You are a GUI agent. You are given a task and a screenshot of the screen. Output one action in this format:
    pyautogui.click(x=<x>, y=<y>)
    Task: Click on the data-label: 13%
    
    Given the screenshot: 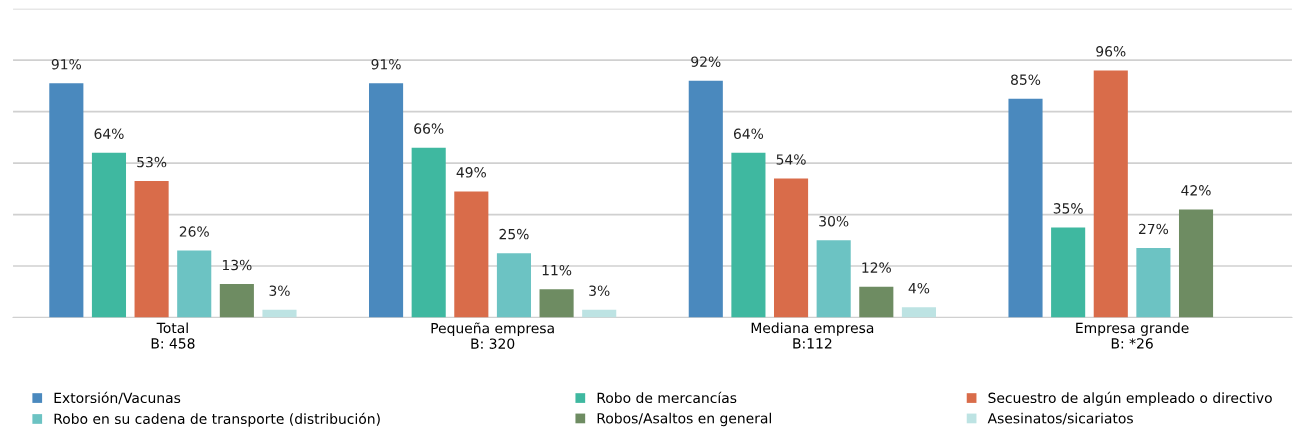 What is the action you would take?
    pyautogui.click(x=237, y=265)
    